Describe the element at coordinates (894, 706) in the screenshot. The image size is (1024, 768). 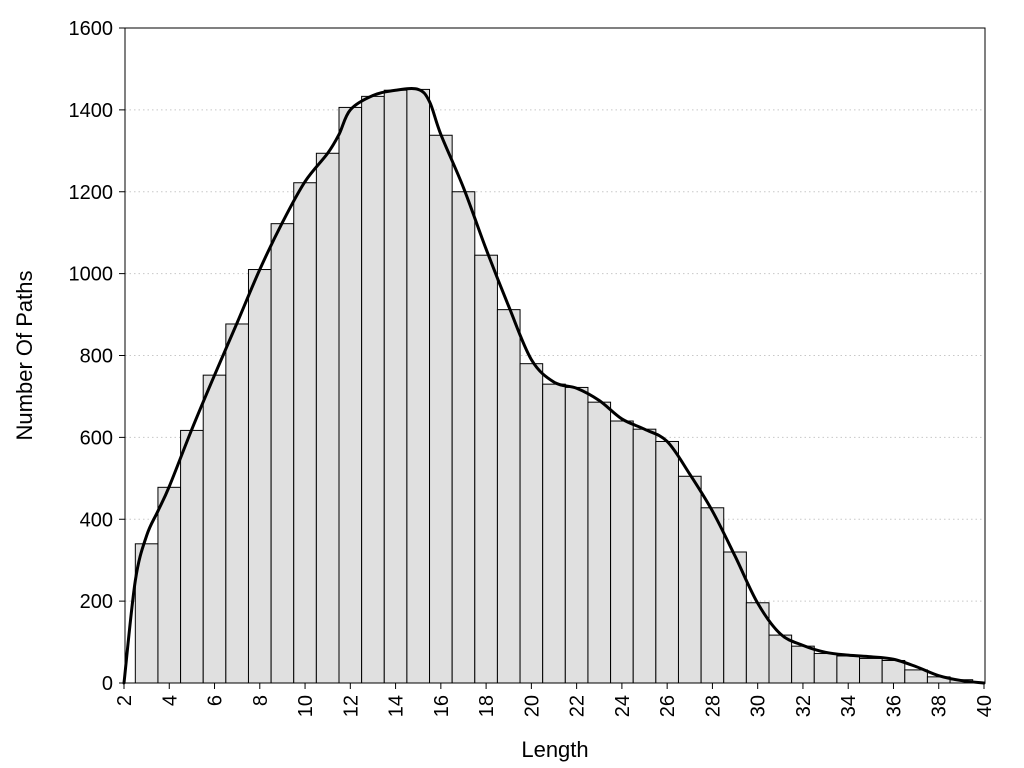
I see `x-tick-label: 36` at that location.